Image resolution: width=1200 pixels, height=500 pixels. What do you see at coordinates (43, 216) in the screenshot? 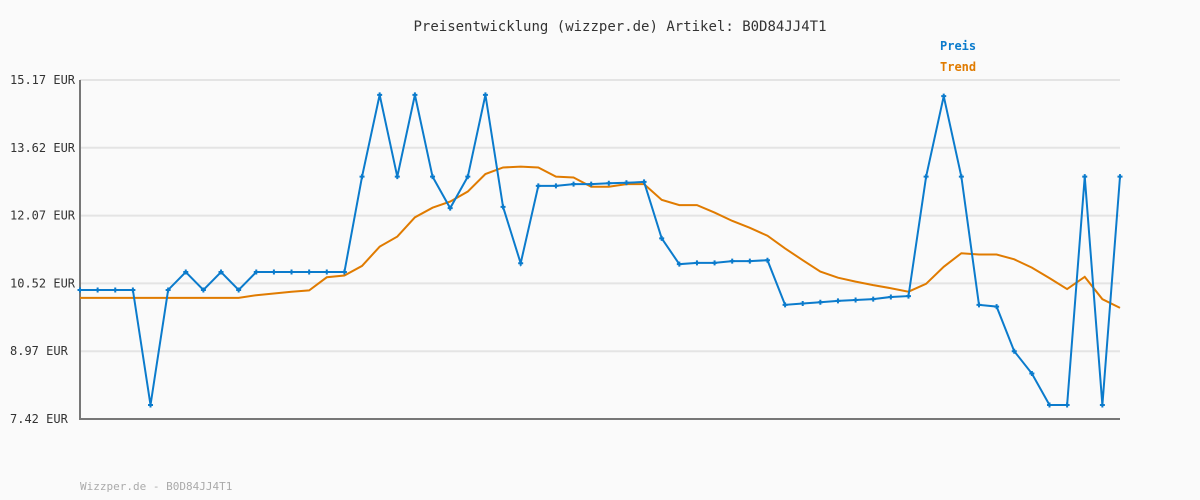
I see `y-tick-label: 12.07 EUR` at bounding box center [43, 216].